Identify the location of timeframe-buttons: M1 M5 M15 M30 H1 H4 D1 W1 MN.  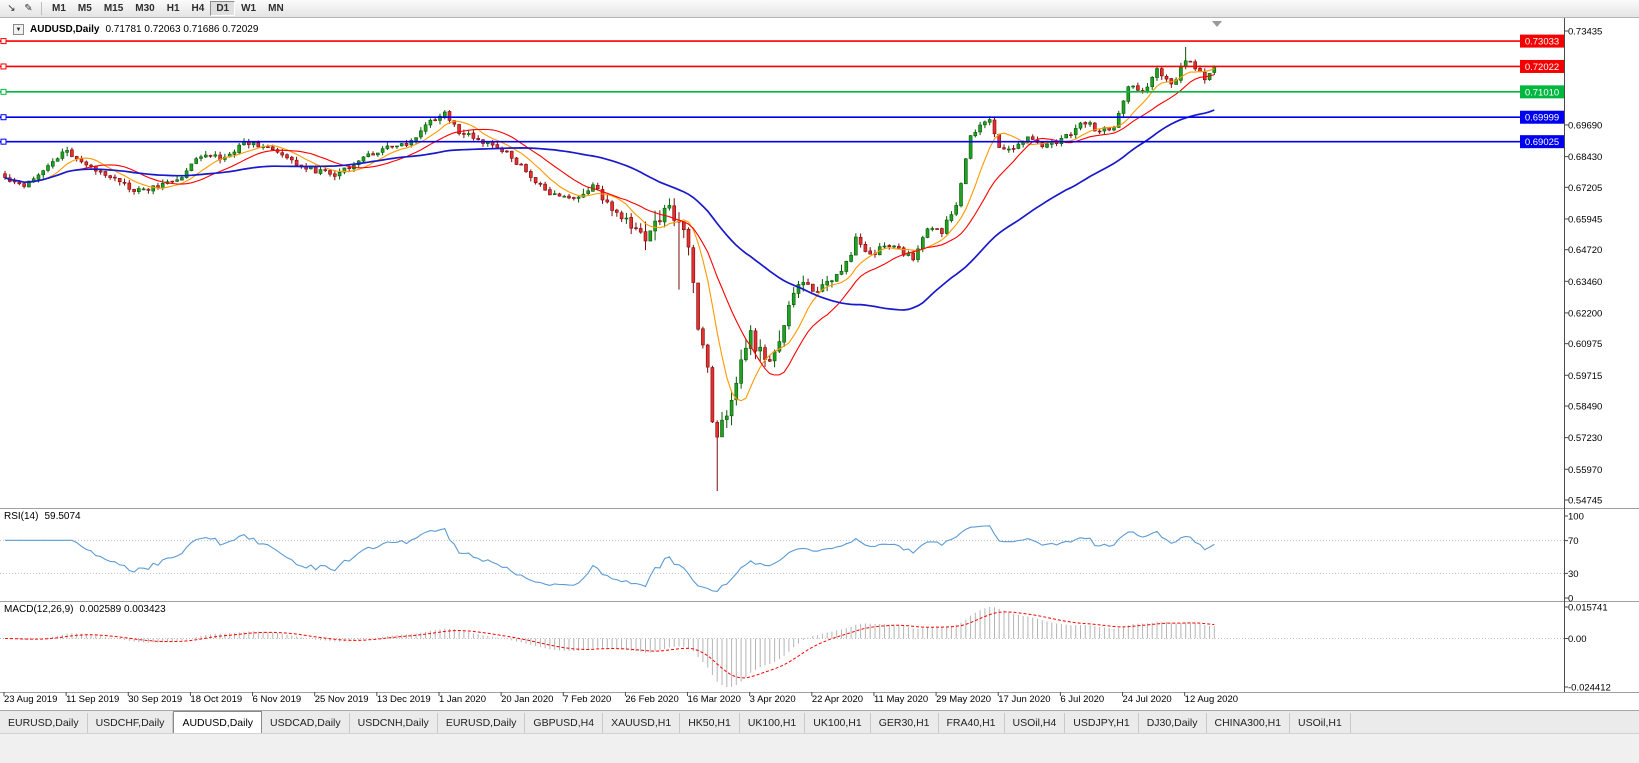
(168, 8).